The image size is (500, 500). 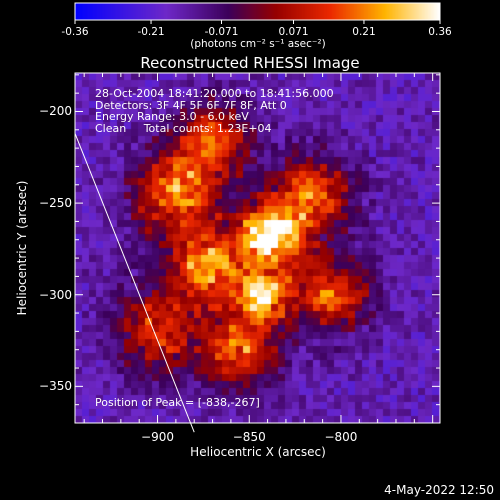 What do you see at coordinates (172, 116) in the screenshot?
I see `energy-range: Energy Range: 3.0 - 6.0 keV` at bounding box center [172, 116].